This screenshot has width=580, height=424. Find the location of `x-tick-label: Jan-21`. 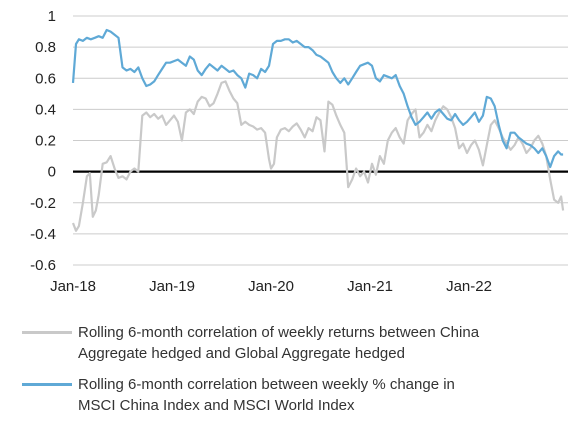

x-tick-label: Jan-21 is located at coordinates (370, 286).